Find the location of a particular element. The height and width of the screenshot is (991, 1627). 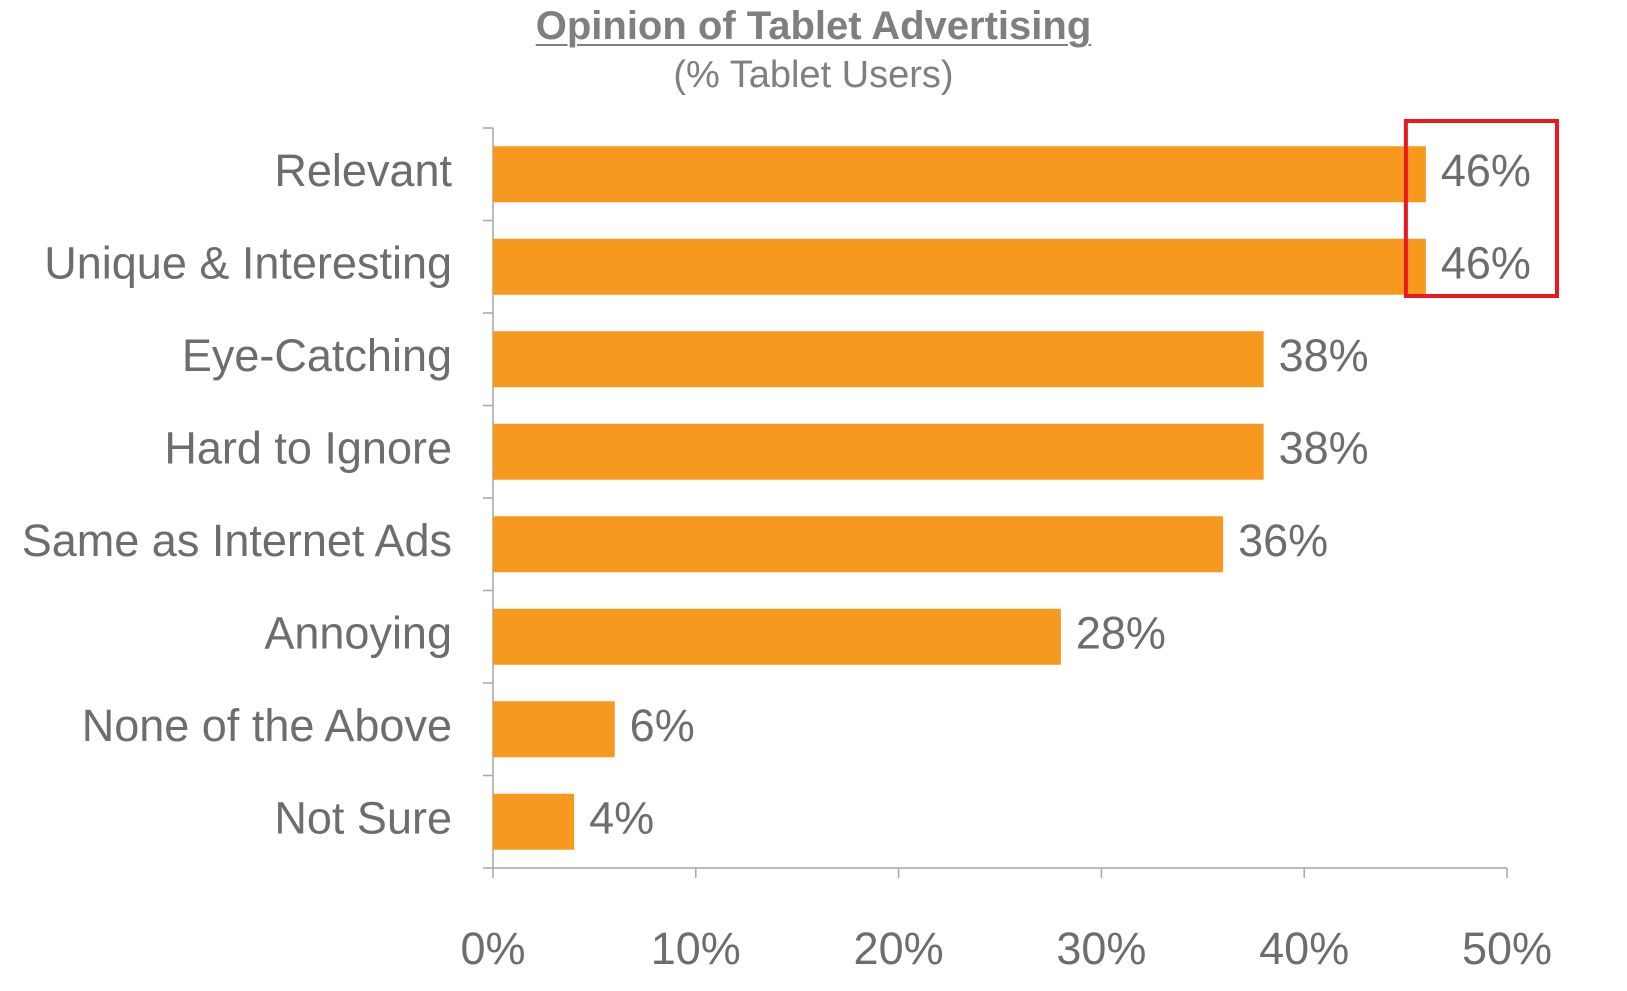

highlight-box is located at coordinates (1481, 208).